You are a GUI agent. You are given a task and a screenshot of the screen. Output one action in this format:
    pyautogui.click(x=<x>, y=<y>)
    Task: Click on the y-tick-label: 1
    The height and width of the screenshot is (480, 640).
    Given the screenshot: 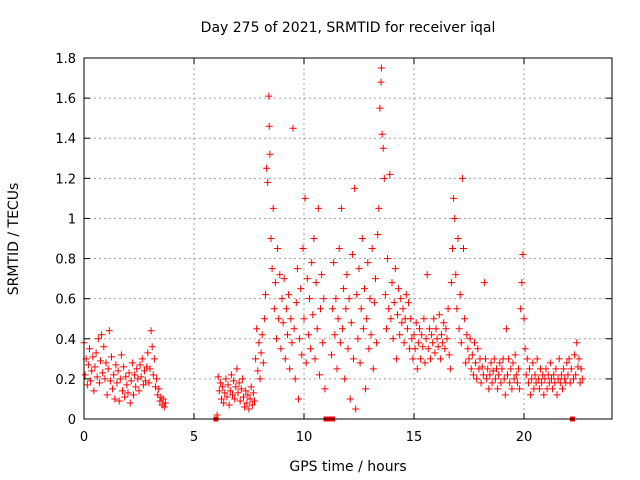 What is the action you would take?
    pyautogui.click(x=72, y=219)
    